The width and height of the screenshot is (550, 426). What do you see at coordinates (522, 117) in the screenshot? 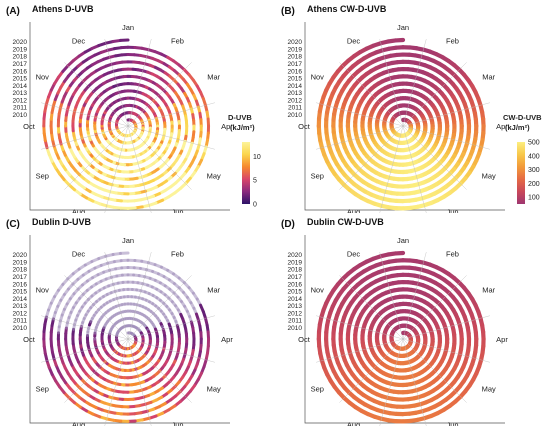
I see `legend-title: CW-D-UVB` at bounding box center [522, 117].